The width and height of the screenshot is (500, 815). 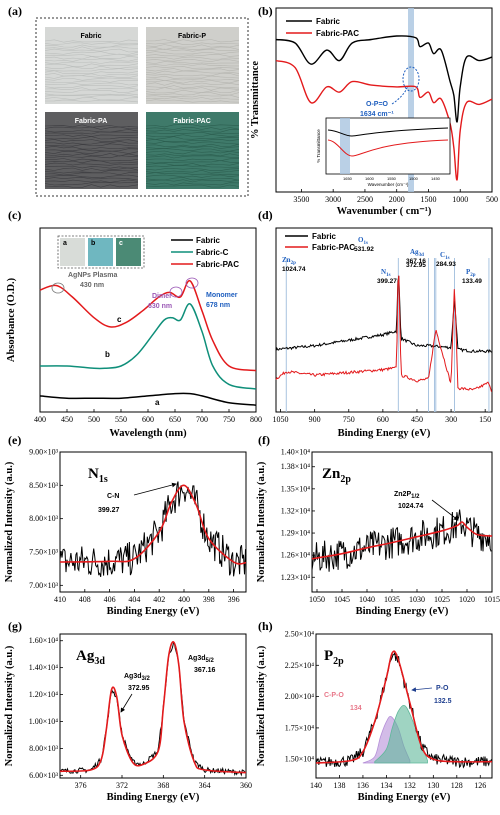 What do you see at coordinates (324, 236) in the screenshot?
I see `d-legend-fabric: Fabric` at bounding box center [324, 236].